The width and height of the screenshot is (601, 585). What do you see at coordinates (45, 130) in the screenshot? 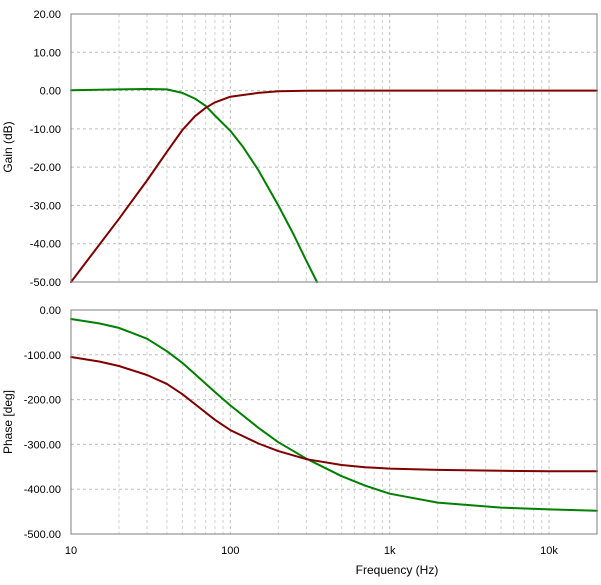
I see `y-tick-label: -10.00` at bounding box center [45, 130].